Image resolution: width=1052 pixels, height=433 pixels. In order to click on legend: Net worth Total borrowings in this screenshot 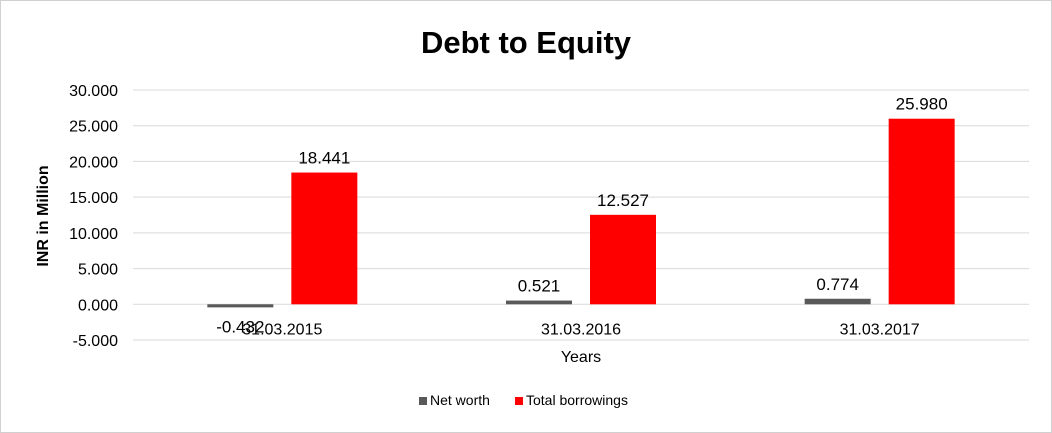, I will do `click(523, 400)`.